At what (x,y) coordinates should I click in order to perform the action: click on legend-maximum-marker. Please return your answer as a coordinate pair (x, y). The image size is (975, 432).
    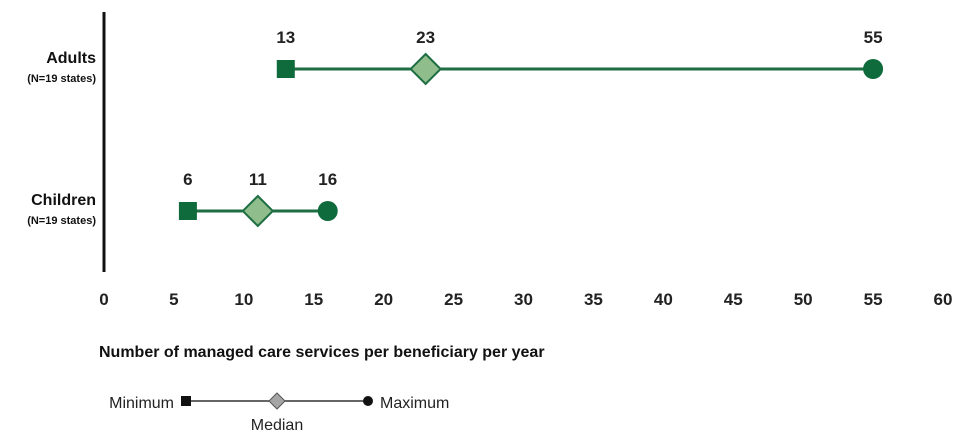
    Looking at the image, I should click on (368, 401).